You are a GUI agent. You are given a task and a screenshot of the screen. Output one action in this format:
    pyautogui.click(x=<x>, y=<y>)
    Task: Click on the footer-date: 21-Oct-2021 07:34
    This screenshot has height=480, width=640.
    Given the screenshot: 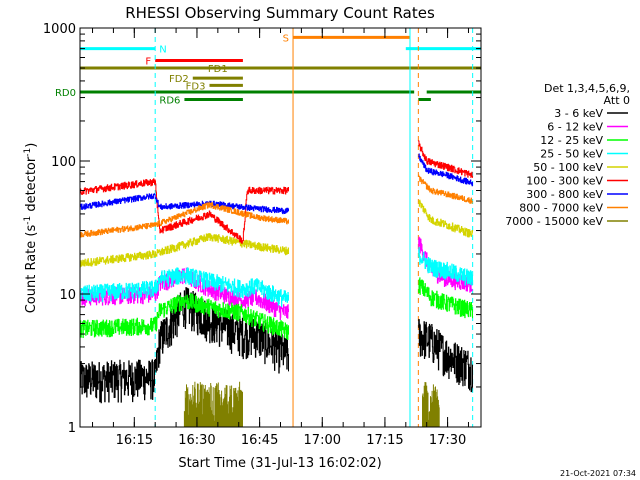 What is the action you would take?
    pyautogui.click(x=598, y=473)
    